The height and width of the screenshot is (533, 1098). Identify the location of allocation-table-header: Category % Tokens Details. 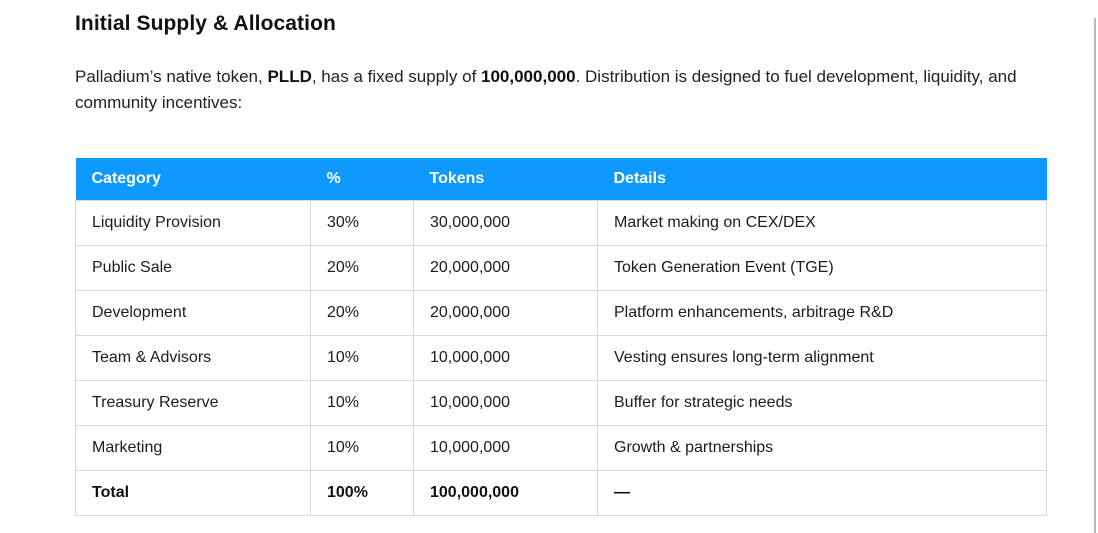
(561, 179).